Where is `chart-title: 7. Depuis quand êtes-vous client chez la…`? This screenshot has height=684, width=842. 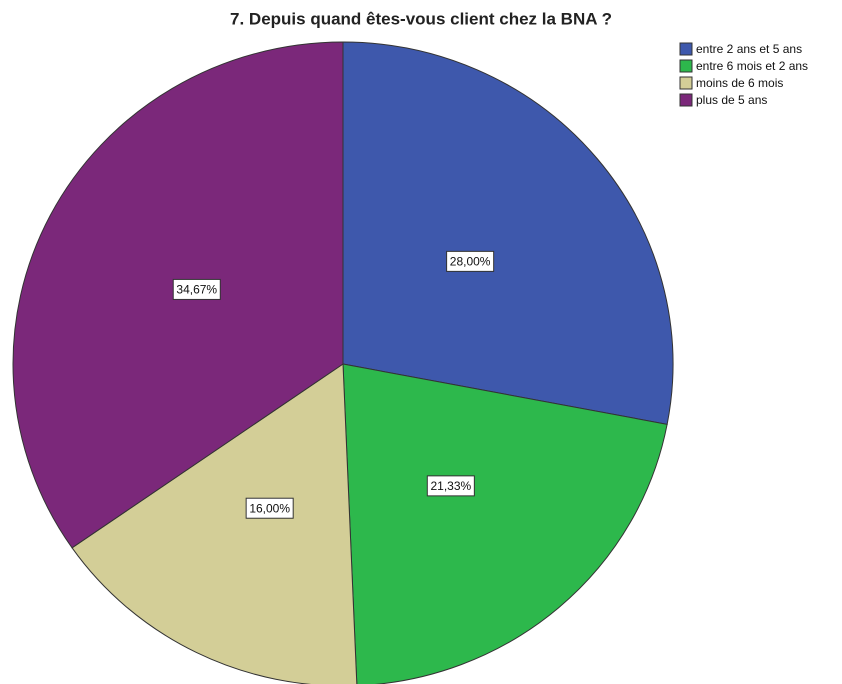
chart-title: 7. Depuis quand êtes-vous client chez la… is located at coordinates (421, 18).